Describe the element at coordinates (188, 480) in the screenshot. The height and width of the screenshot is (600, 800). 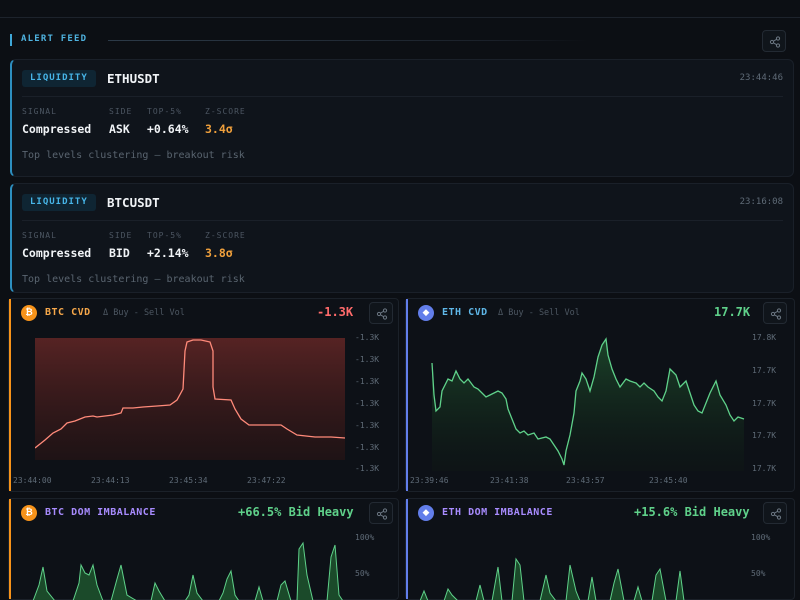
I see `x-tick: 23:45:34` at that location.